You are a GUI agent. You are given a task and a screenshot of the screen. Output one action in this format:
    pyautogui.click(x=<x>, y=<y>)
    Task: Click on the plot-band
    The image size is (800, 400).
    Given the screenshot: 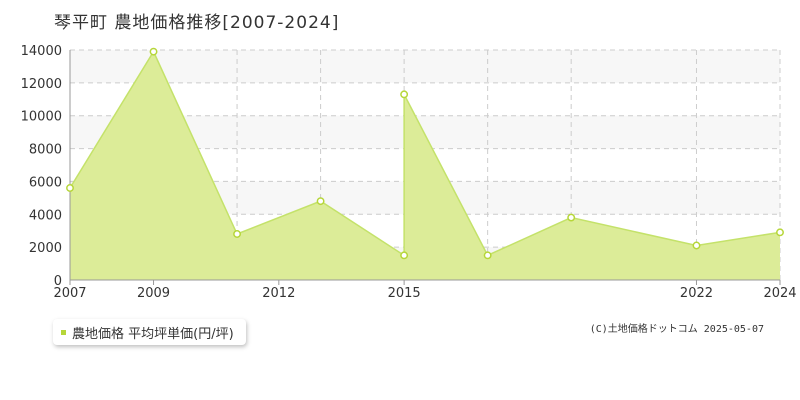 What is the action you would take?
    pyautogui.click(x=425, y=66)
    